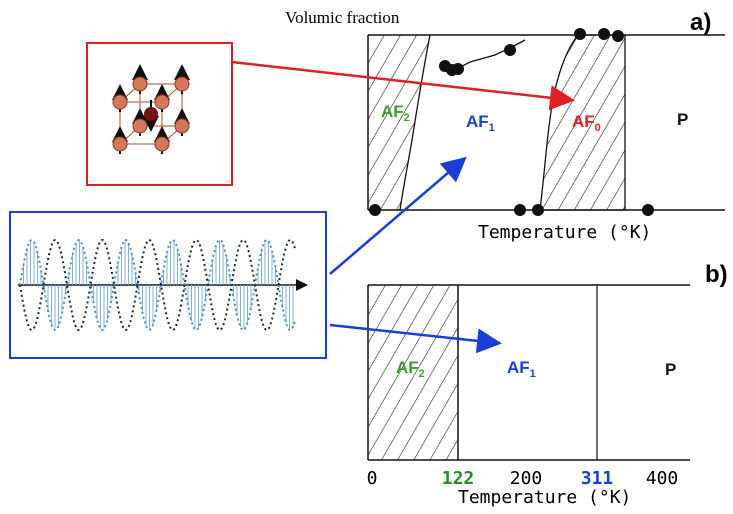 This screenshot has height=514, width=733. What do you see at coordinates (157, 285) in the screenshot?
I see `wave-part` at bounding box center [157, 285].